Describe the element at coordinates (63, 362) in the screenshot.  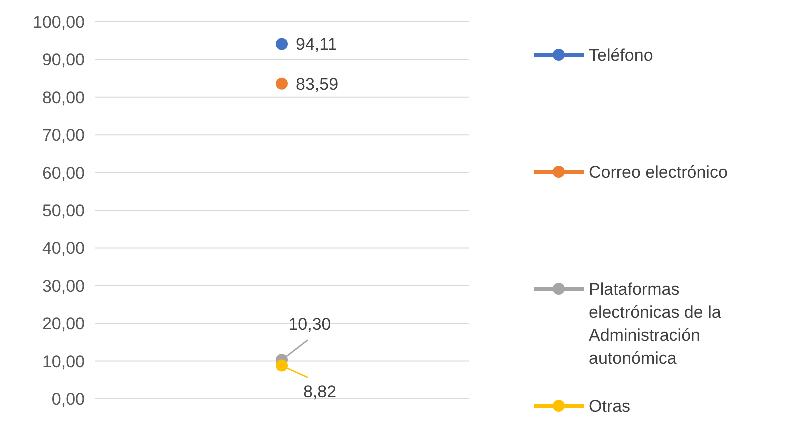
I see `y-tick-label: 10,00` at that location.